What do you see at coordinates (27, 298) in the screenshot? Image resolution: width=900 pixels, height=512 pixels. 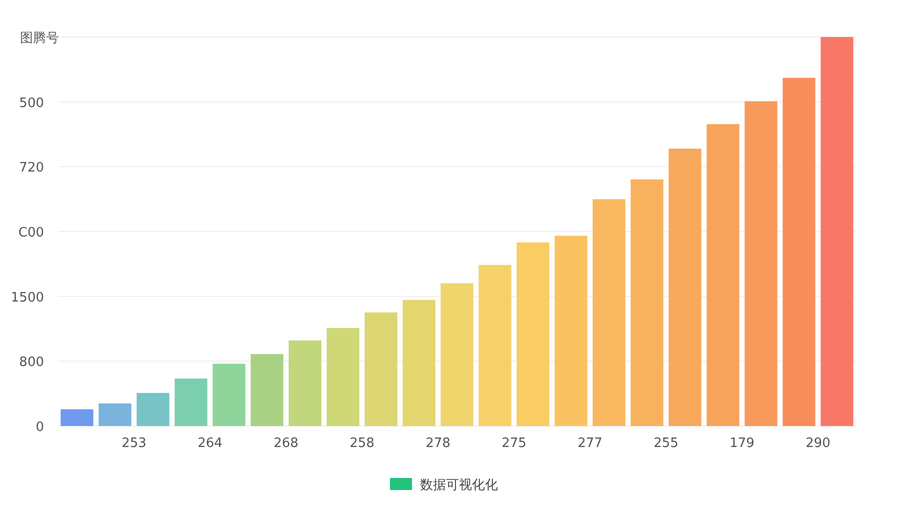 I see `text: 1500` at bounding box center [27, 298].